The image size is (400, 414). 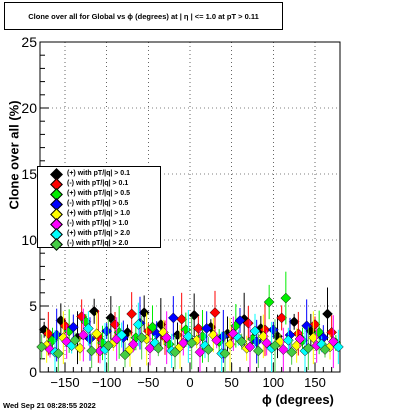 I want to click on legend-marker-icon, so click(x=56, y=244).